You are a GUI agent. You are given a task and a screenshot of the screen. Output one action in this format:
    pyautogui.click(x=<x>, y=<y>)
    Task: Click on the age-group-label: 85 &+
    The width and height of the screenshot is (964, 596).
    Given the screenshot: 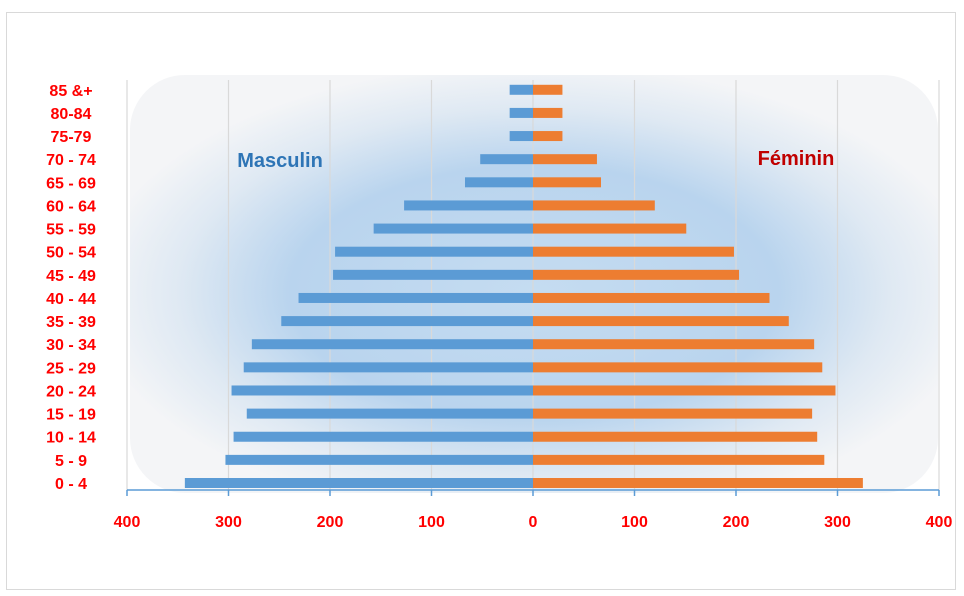 What is the action you would take?
    pyautogui.click(x=70, y=91)
    